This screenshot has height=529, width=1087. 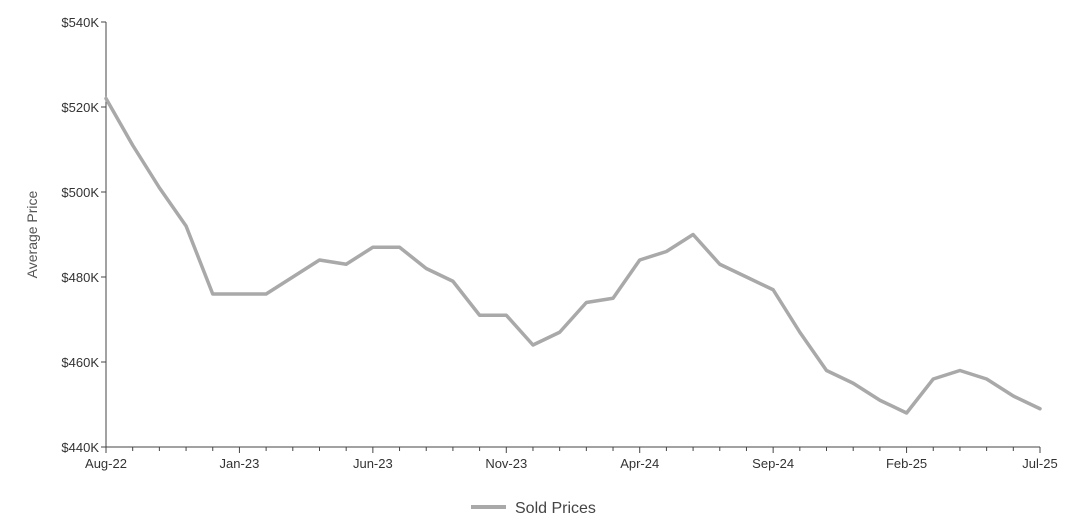 I want to click on x-tick-label: Aug-22, so click(x=106, y=463).